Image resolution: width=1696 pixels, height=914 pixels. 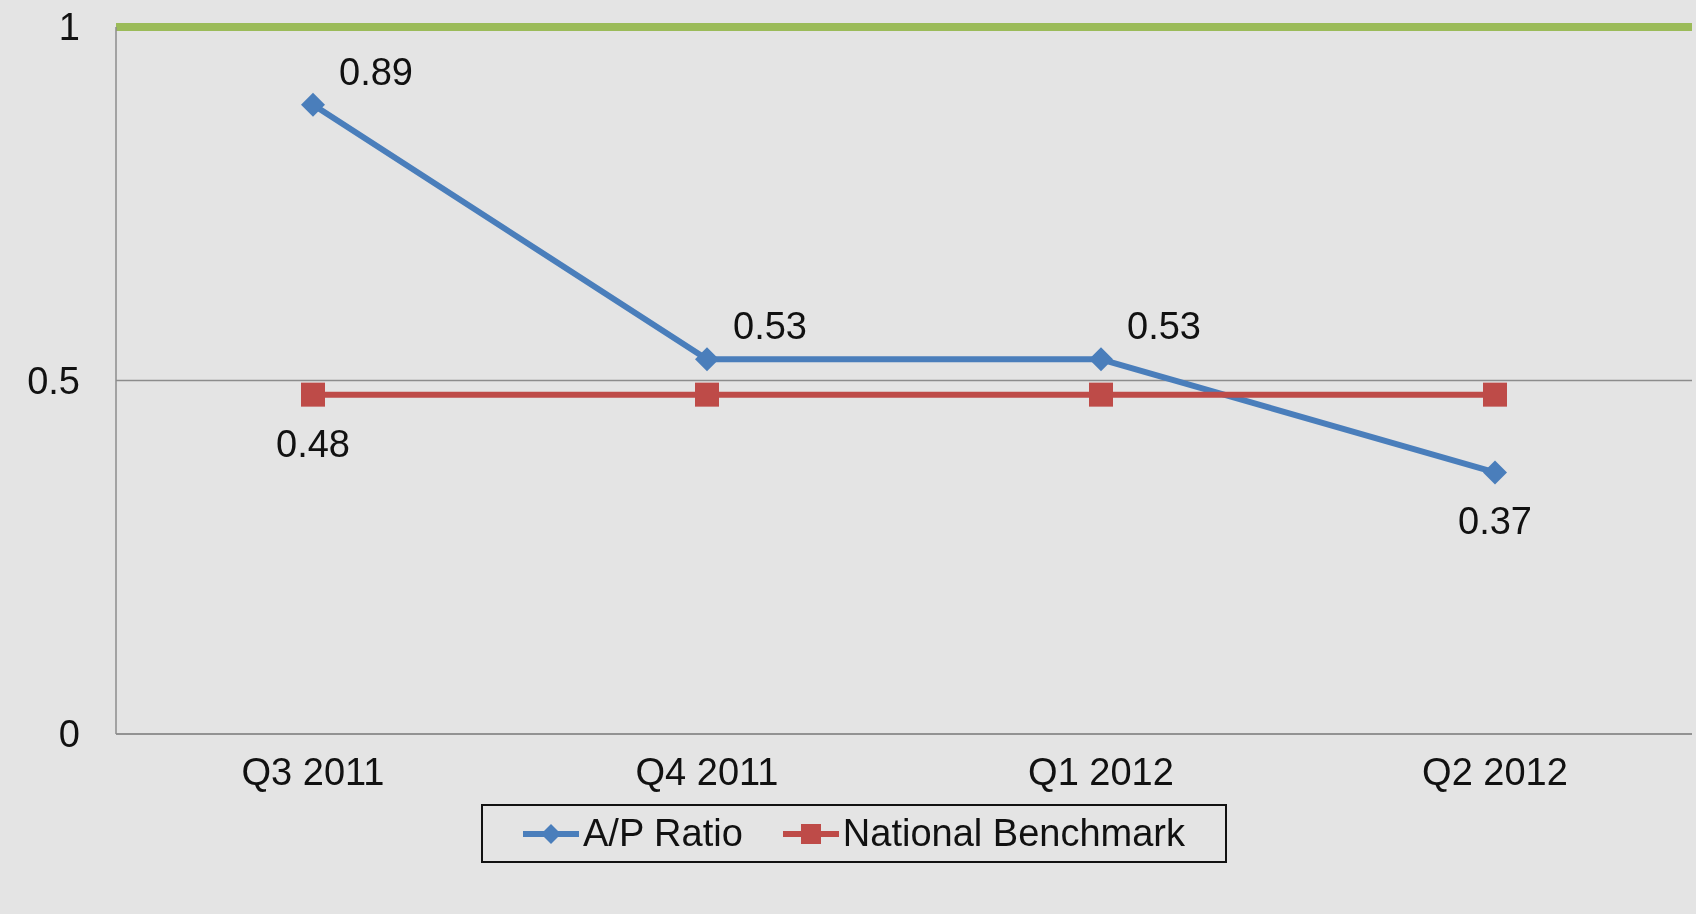 I want to click on y-tick-label: 0, so click(x=69, y=734).